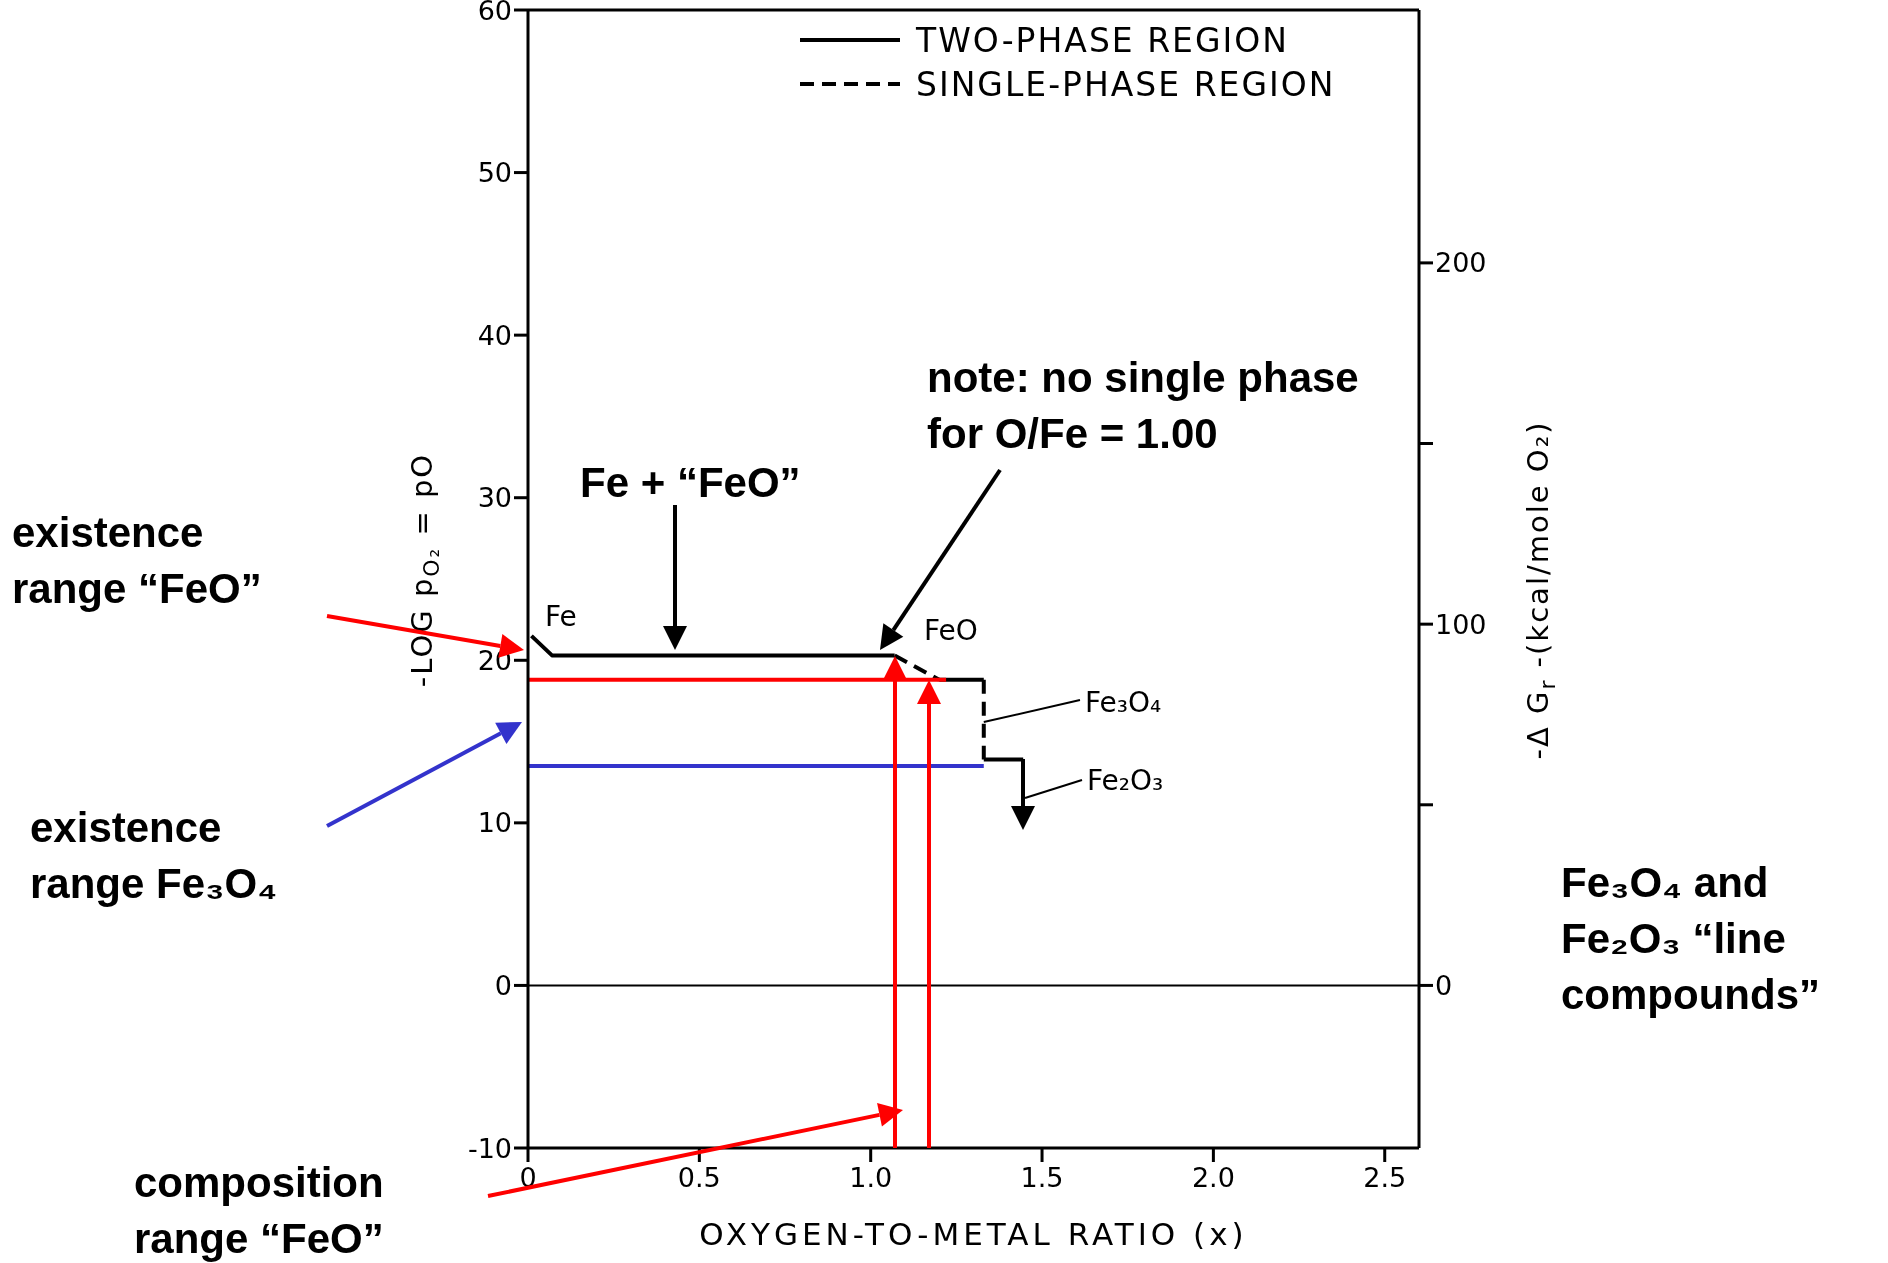 Image resolution: width=1888 pixels, height=1263 pixels. Describe the element at coordinates (561, 616) in the screenshot. I see `annotation: Fe` at that location.